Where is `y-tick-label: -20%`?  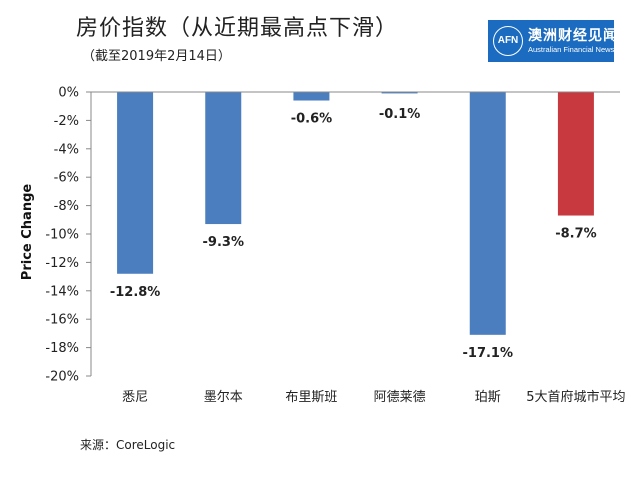
y-tick-label: -20% is located at coordinates (62, 377).